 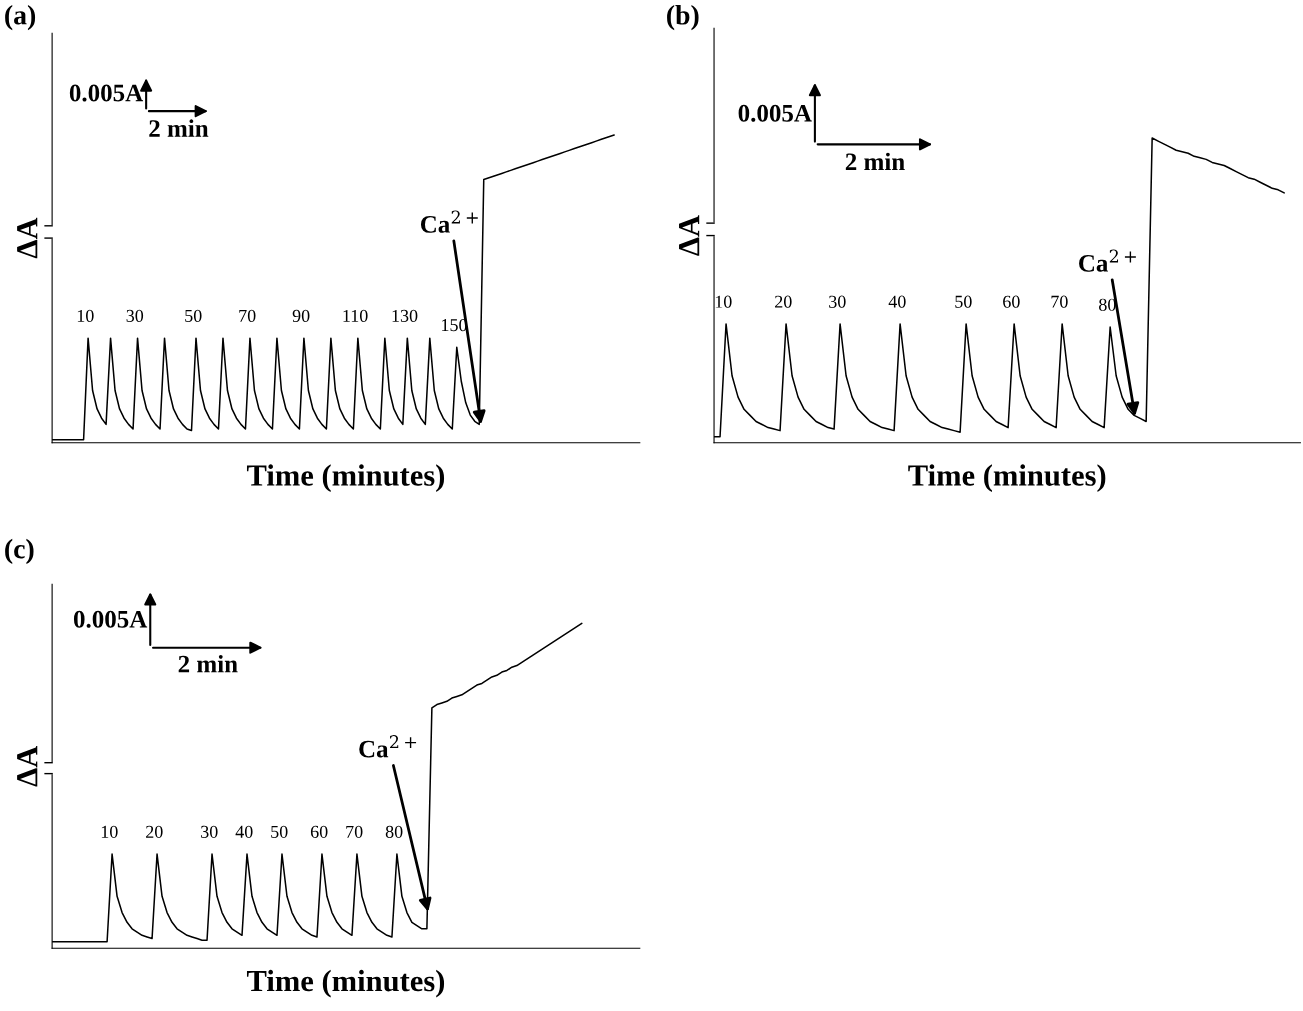 I want to click on chart-title: (a), so click(x=20, y=18).